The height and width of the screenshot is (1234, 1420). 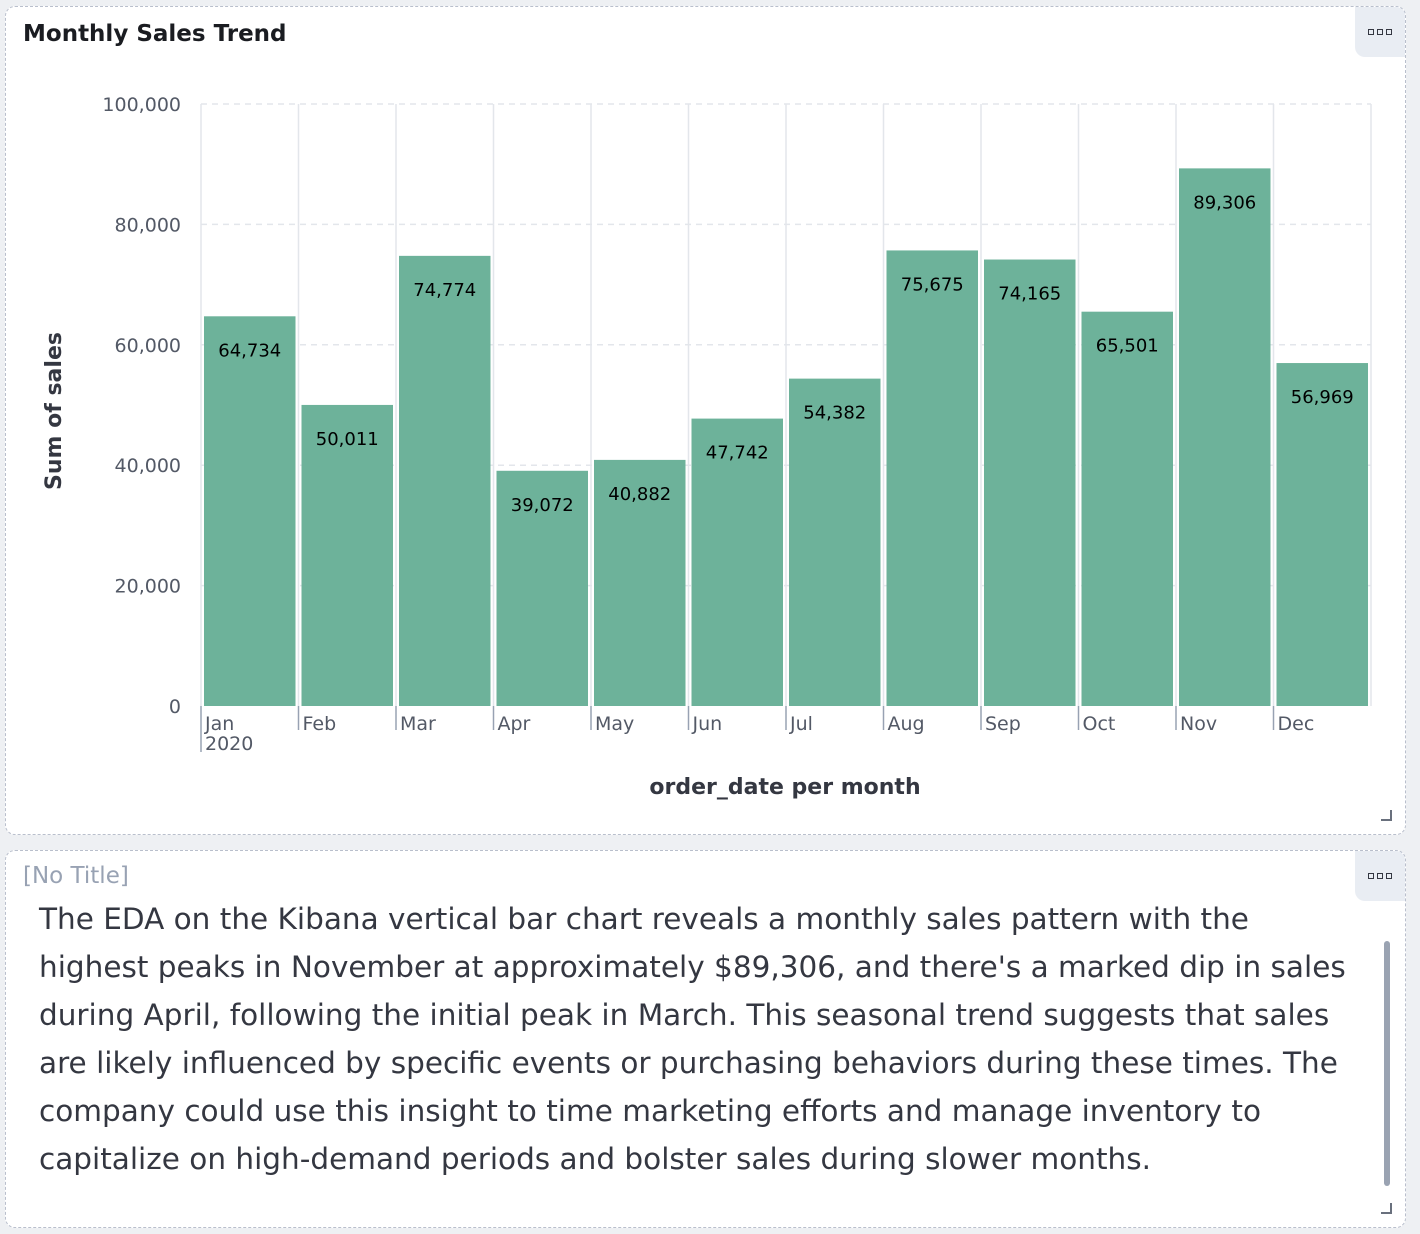 What do you see at coordinates (932, 478) in the screenshot?
I see `bar-aug` at bounding box center [932, 478].